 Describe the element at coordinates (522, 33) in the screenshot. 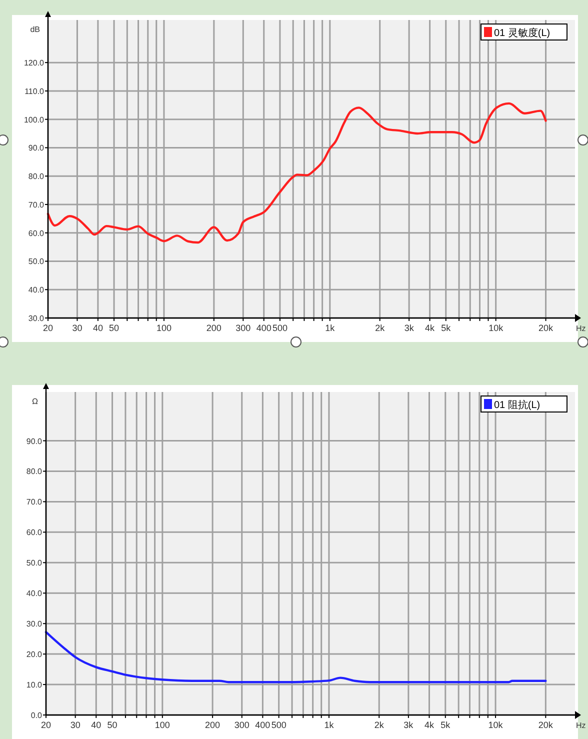

I see `legend-label: 01 灵敏度(L)` at that location.